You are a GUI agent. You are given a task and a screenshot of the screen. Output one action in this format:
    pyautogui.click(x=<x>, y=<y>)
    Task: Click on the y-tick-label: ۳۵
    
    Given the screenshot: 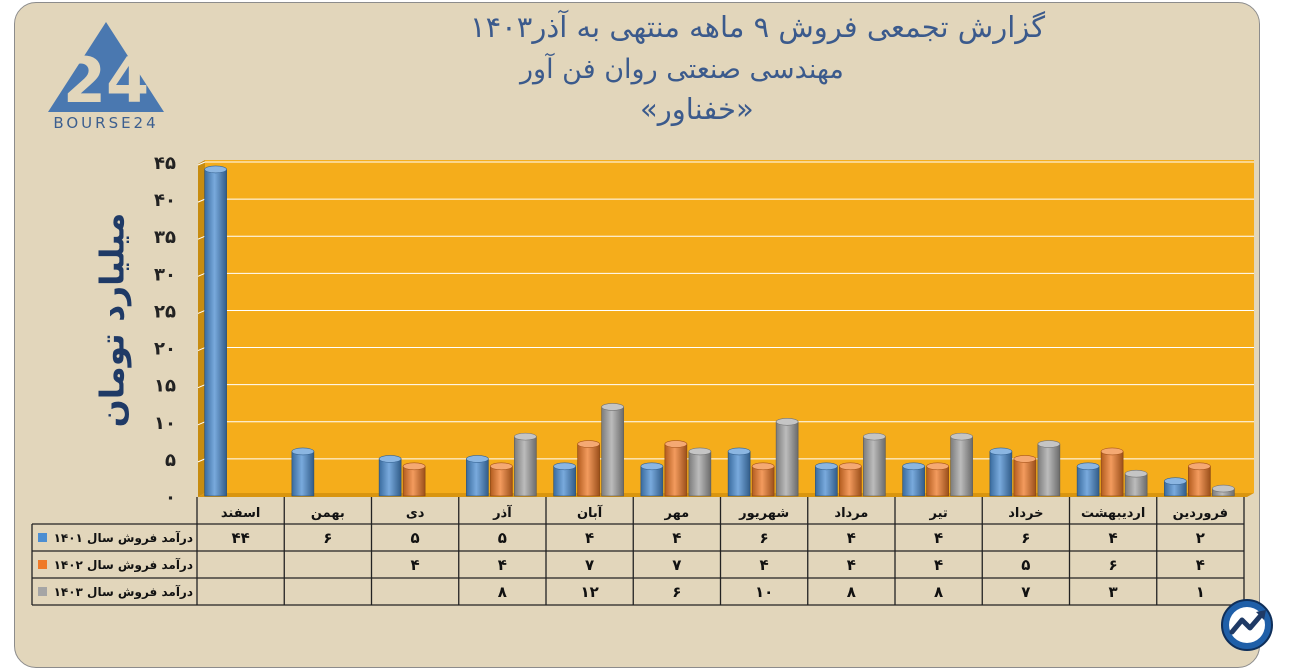 What is the action you would take?
    pyautogui.click(x=165, y=237)
    